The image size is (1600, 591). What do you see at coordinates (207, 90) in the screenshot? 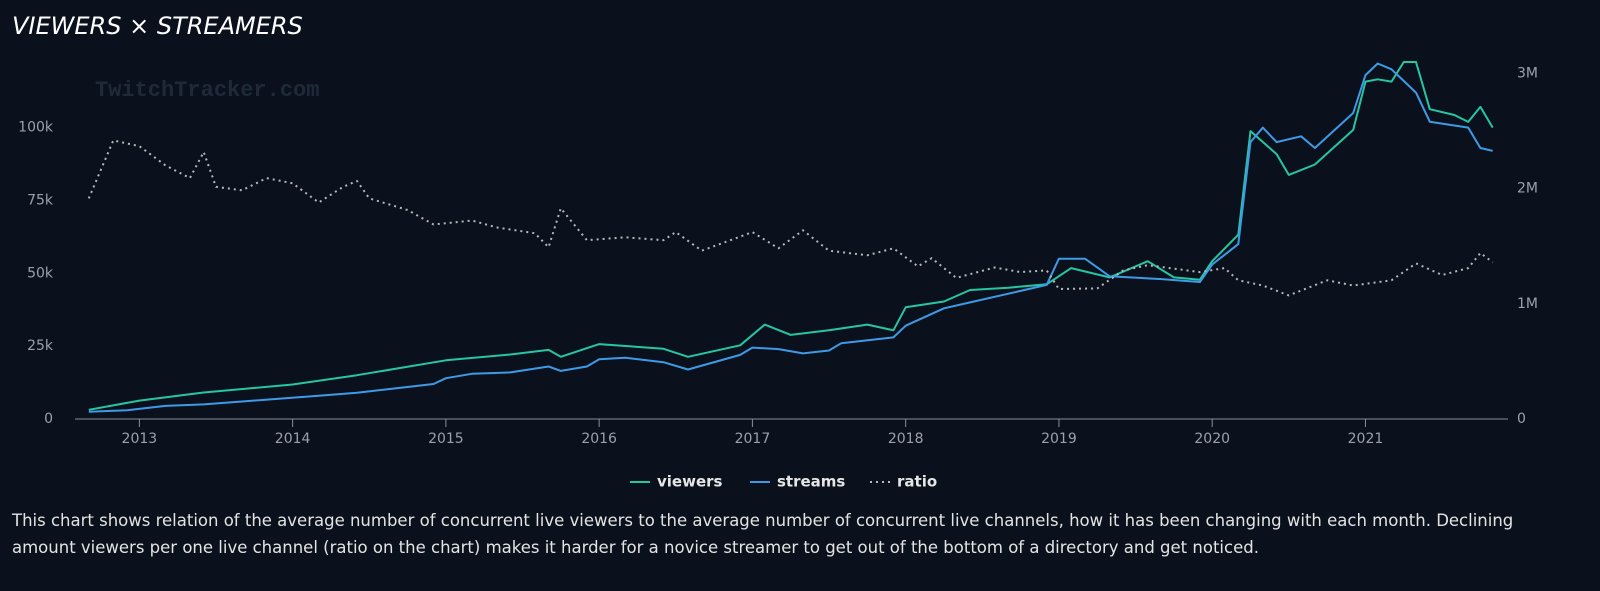
I see `watermark: TwitchTracker.com` at bounding box center [207, 90].